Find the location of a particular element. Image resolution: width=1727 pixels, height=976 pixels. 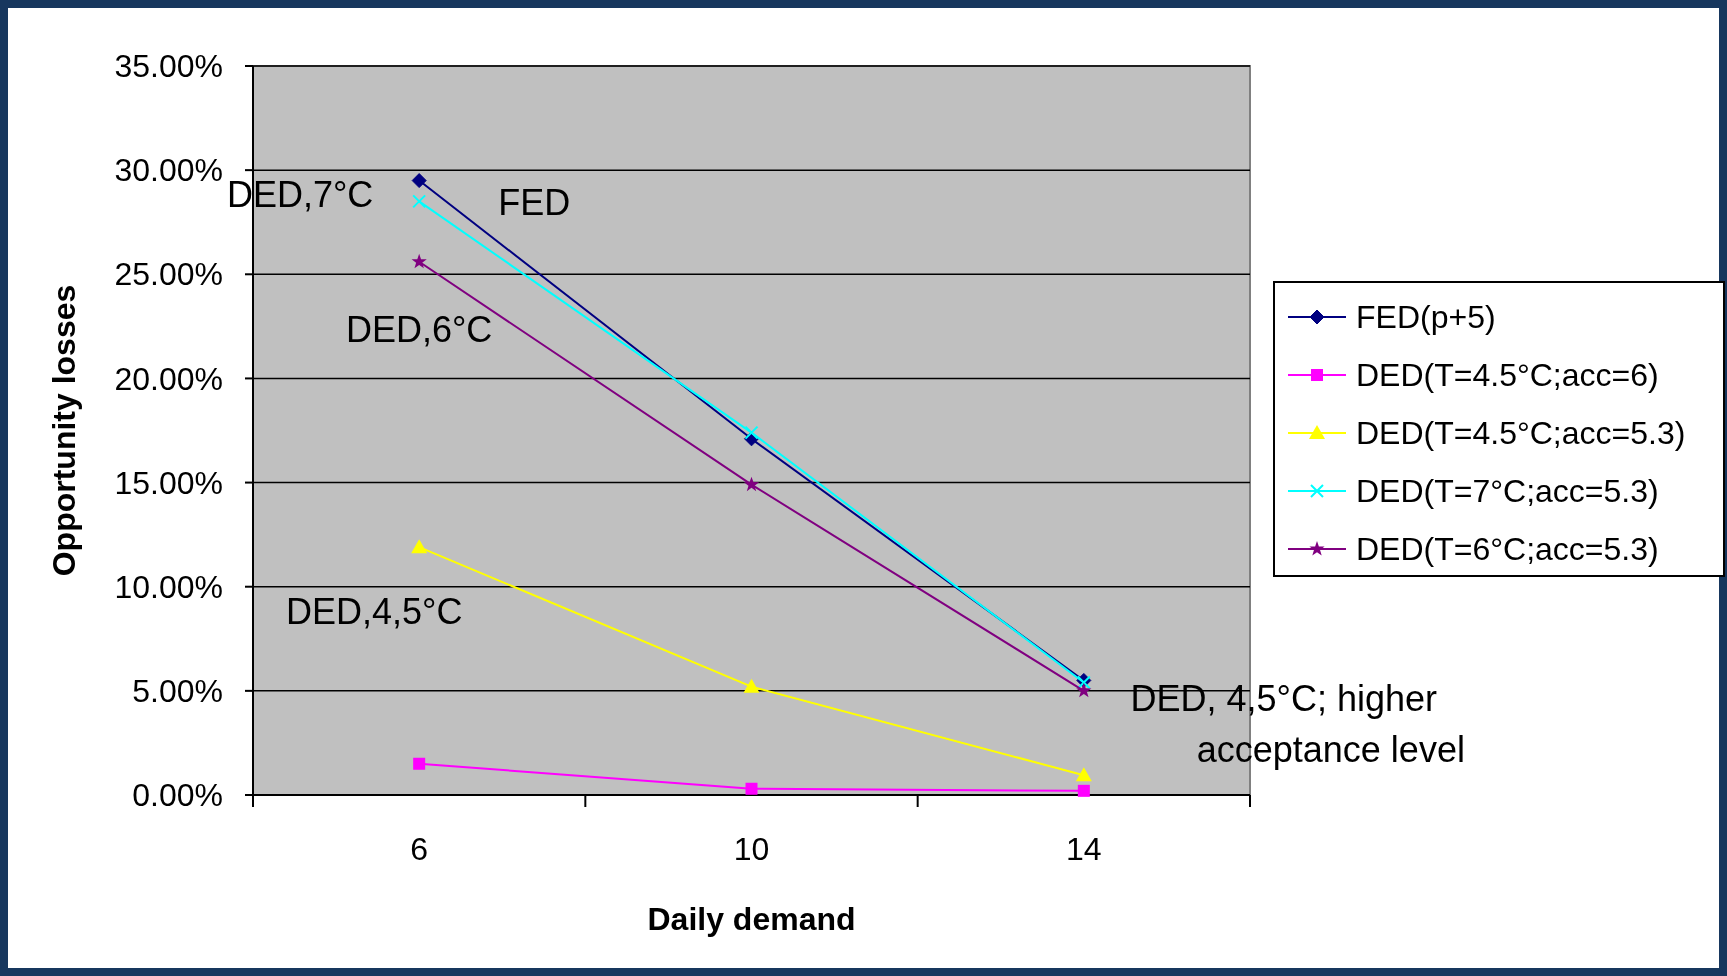

annotation: FED is located at coordinates (534, 203).